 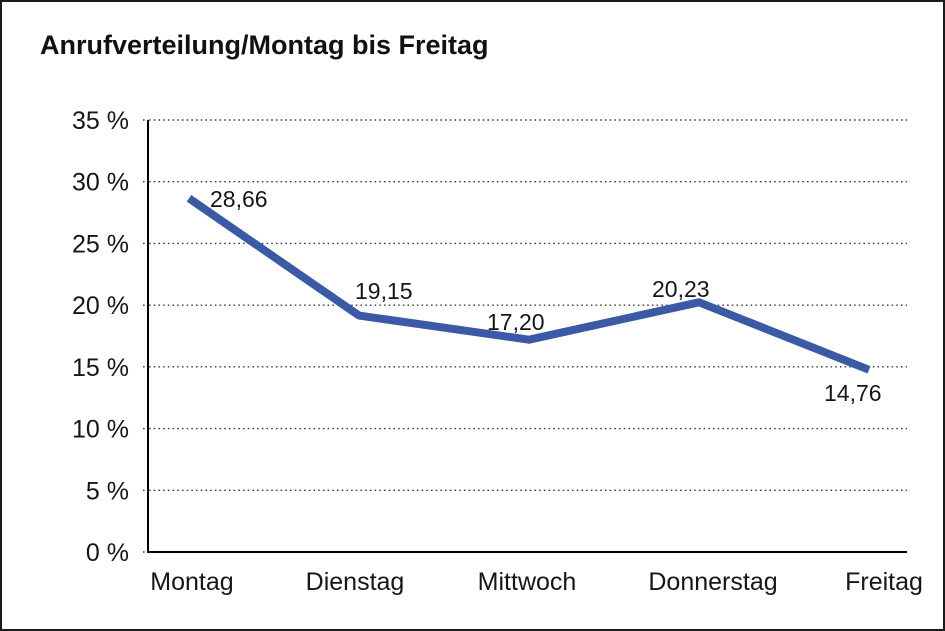 I want to click on y-axis-tick-label: 25 %, so click(x=100, y=244).